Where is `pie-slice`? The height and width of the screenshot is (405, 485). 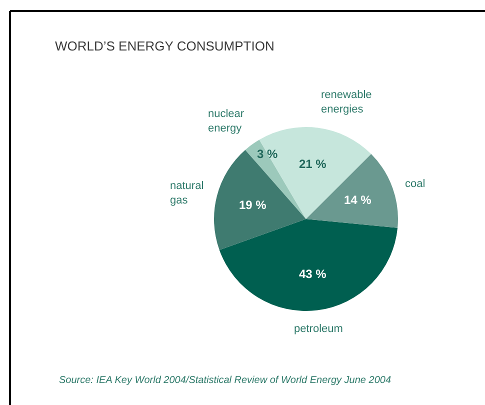
pie-slice is located at coordinates (308, 265).